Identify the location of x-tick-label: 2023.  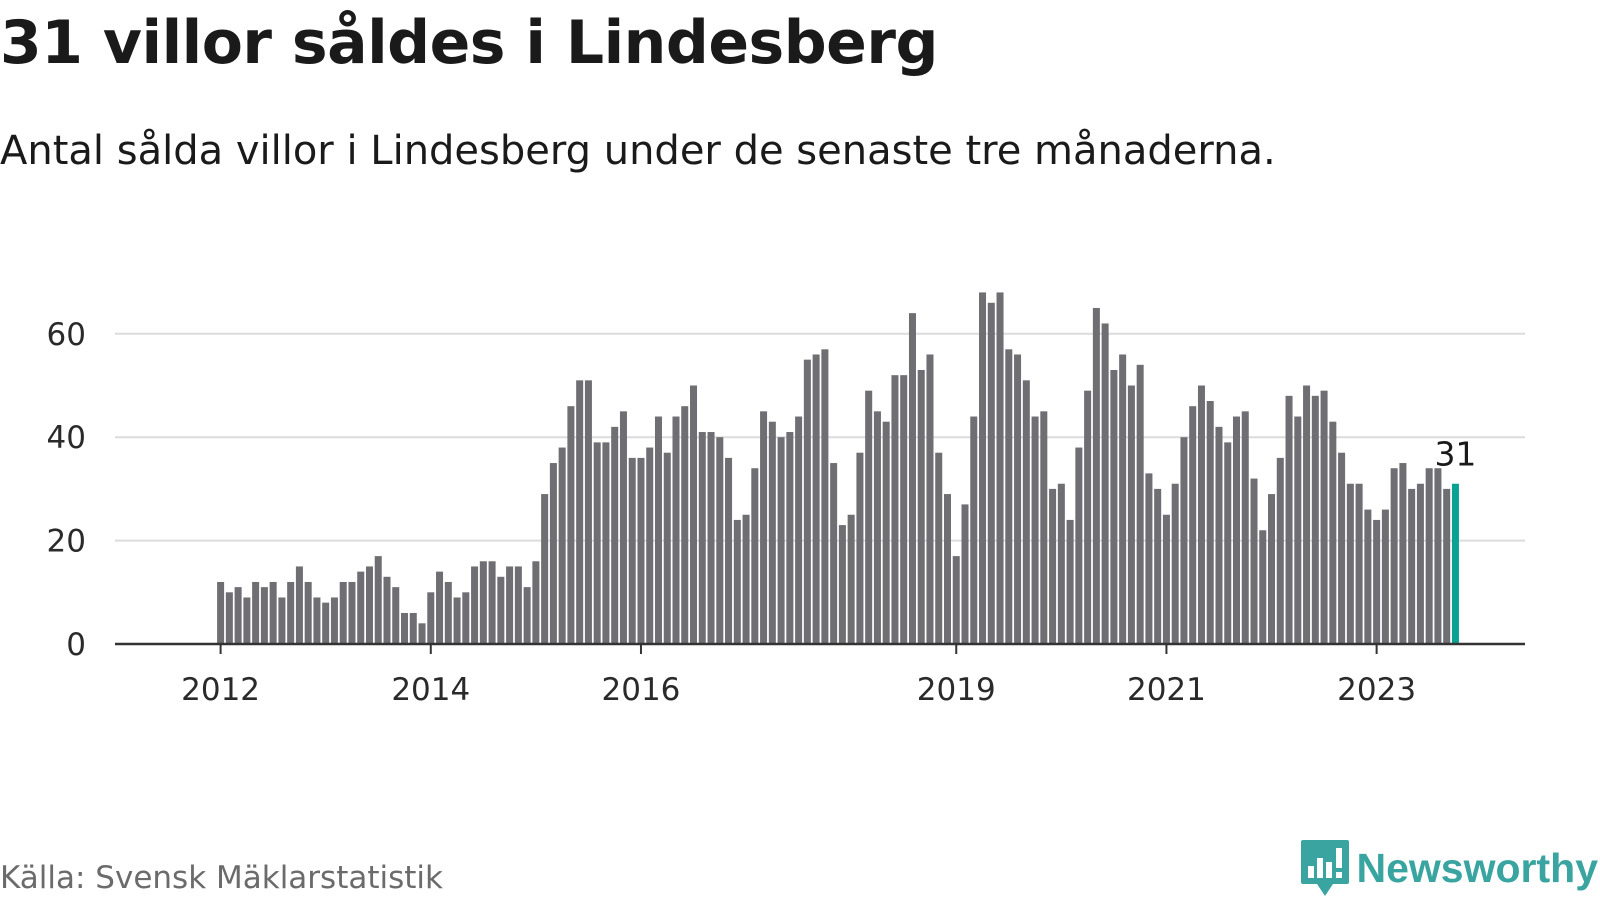
(1376, 690).